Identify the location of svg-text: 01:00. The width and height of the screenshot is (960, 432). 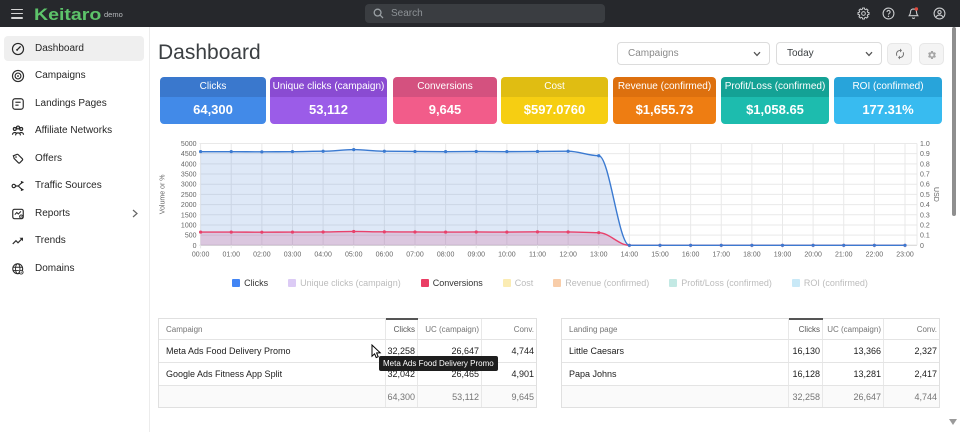
(231, 254).